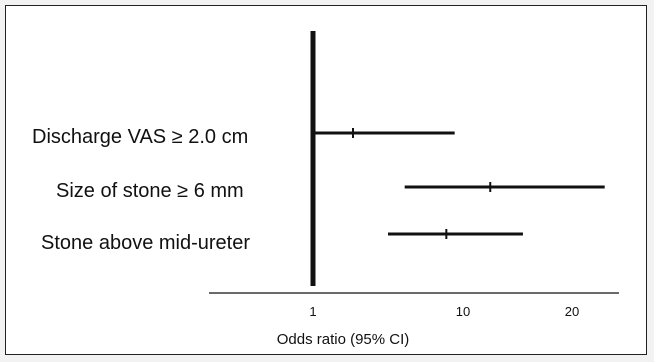  Describe the element at coordinates (463, 311) in the screenshot. I see `x-tick-label-1: 10` at that location.